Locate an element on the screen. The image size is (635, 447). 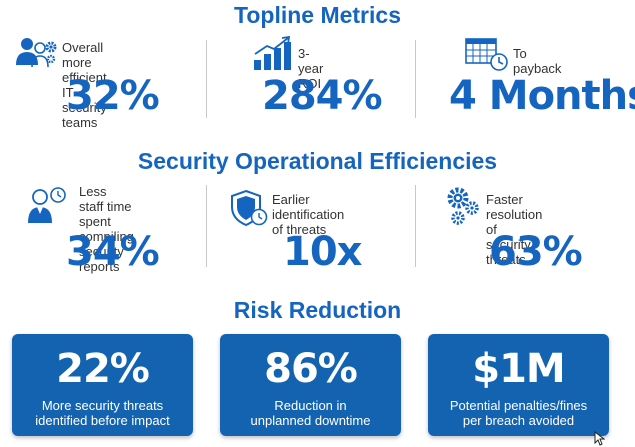
mouse-pointer-icon is located at coordinates (600, 438).